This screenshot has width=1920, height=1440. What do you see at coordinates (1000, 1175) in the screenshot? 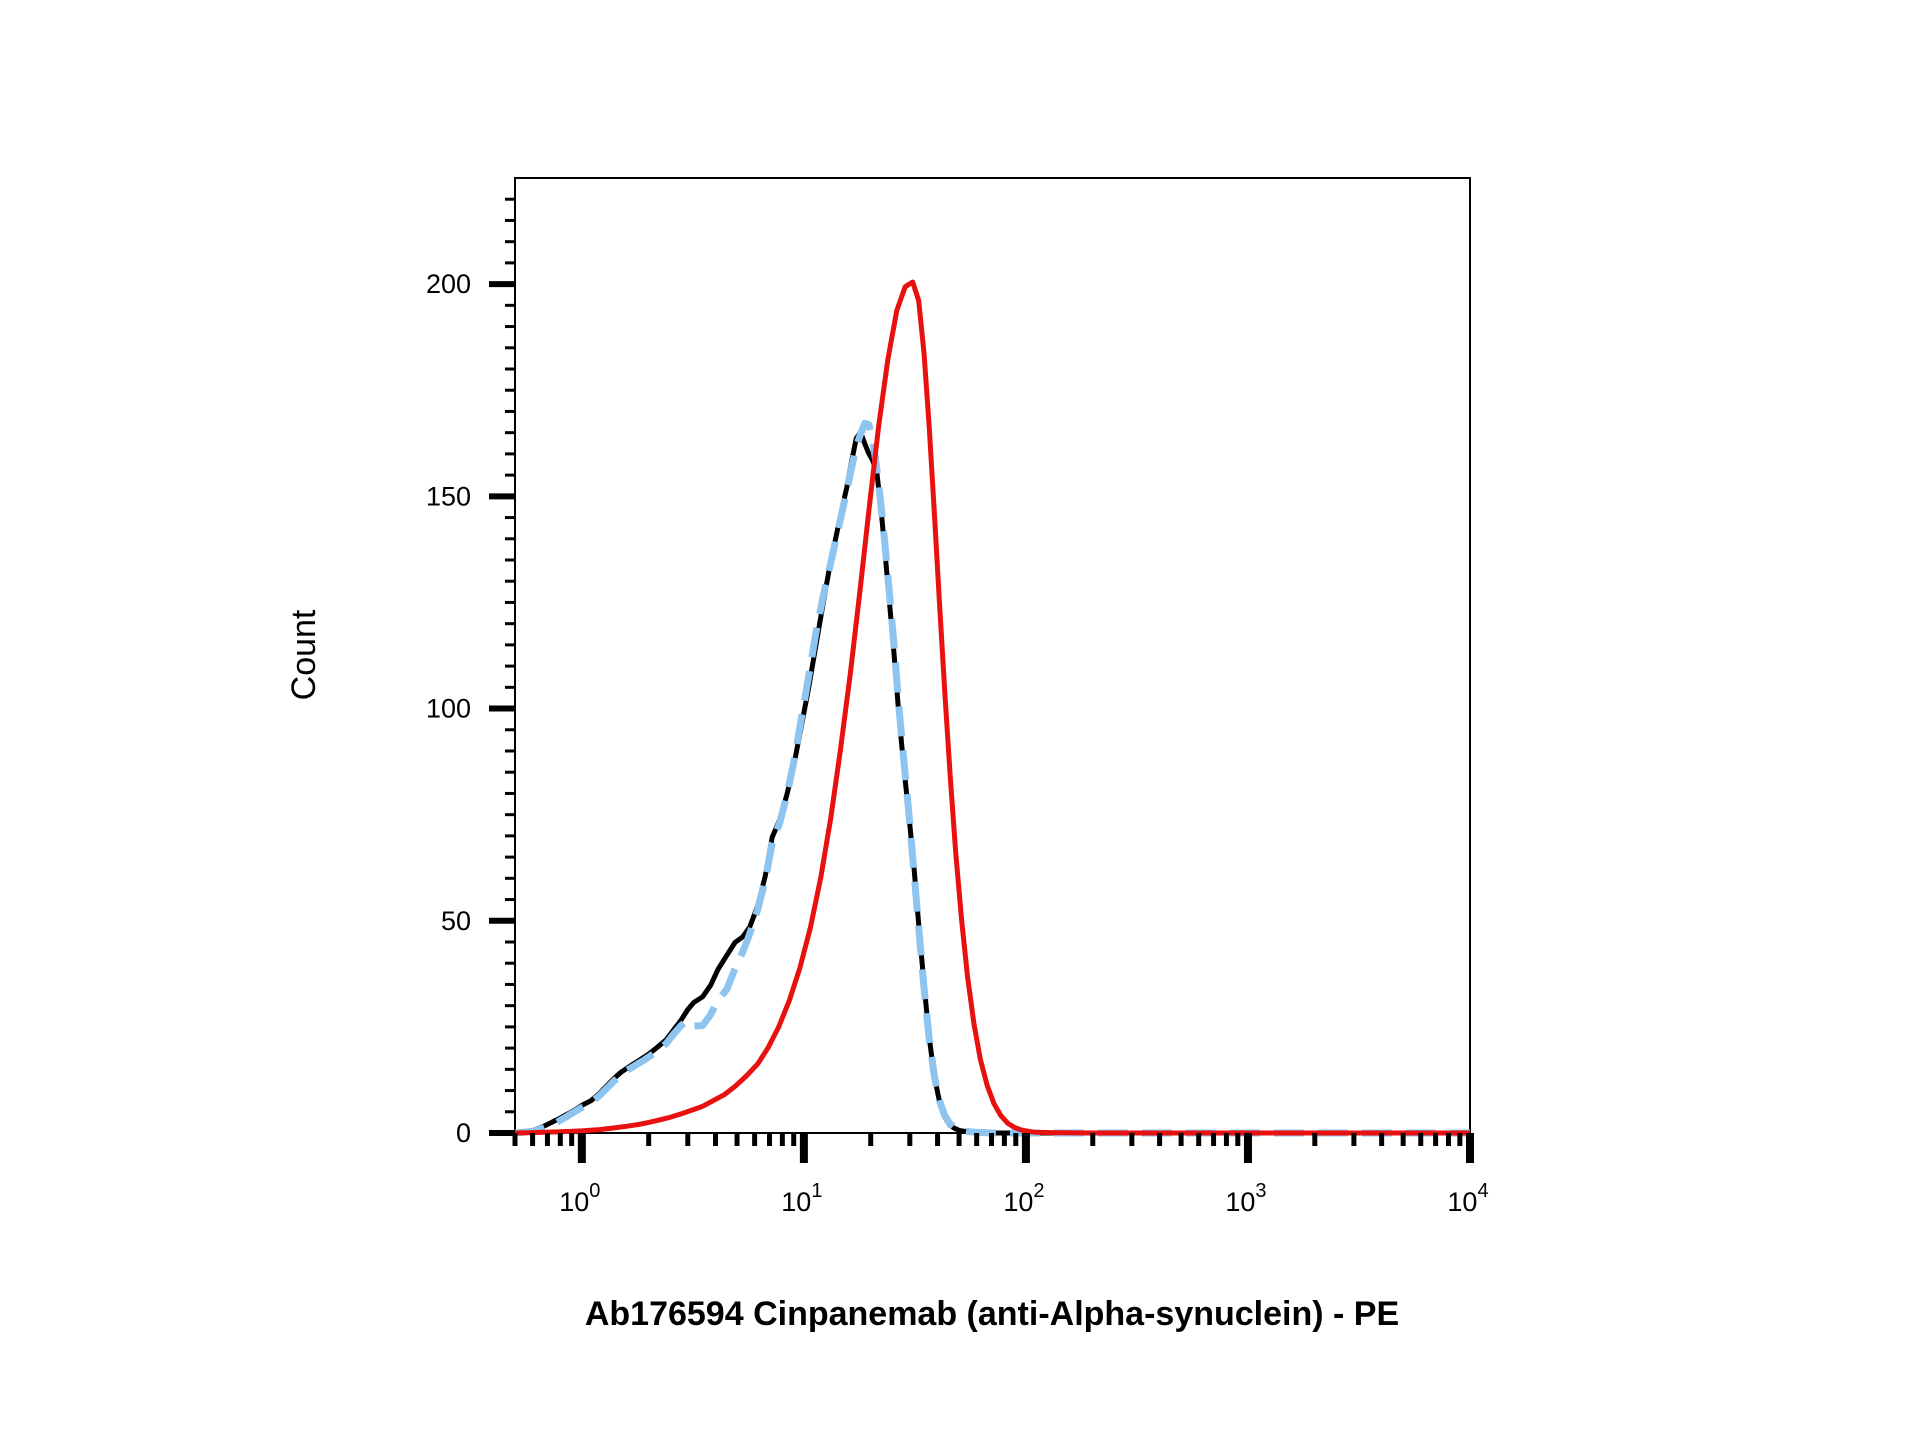
I see `x-axis: 10⁰ 10¹ 10² 10³ 10⁴` at bounding box center [1000, 1175].